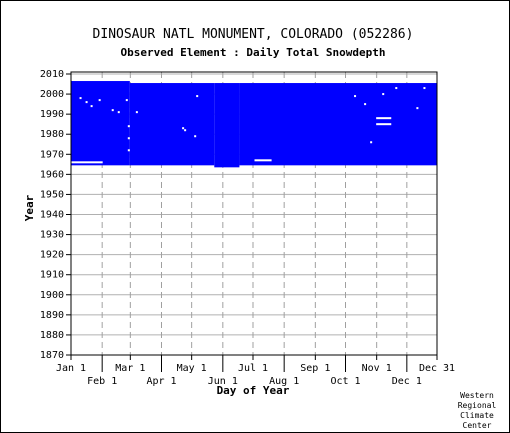  Describe the element at coordinates (377, 368) in the screenshot. I see `x-tick-label-305: Nov 1` at that location.